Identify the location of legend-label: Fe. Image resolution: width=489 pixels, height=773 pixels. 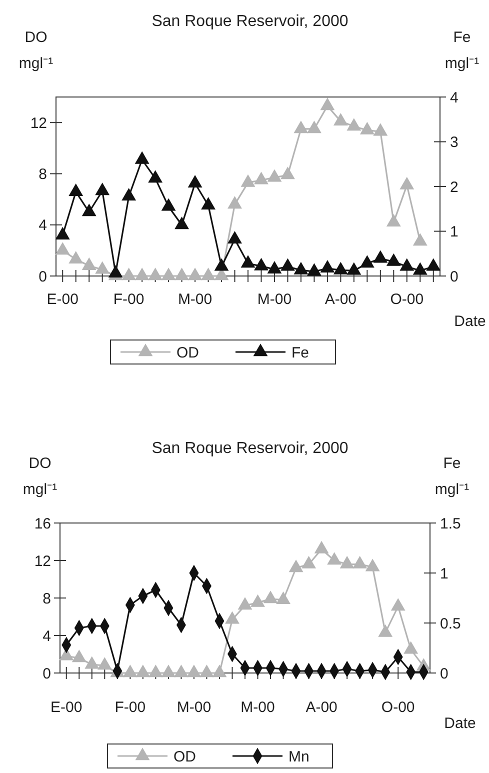
(301, 353).